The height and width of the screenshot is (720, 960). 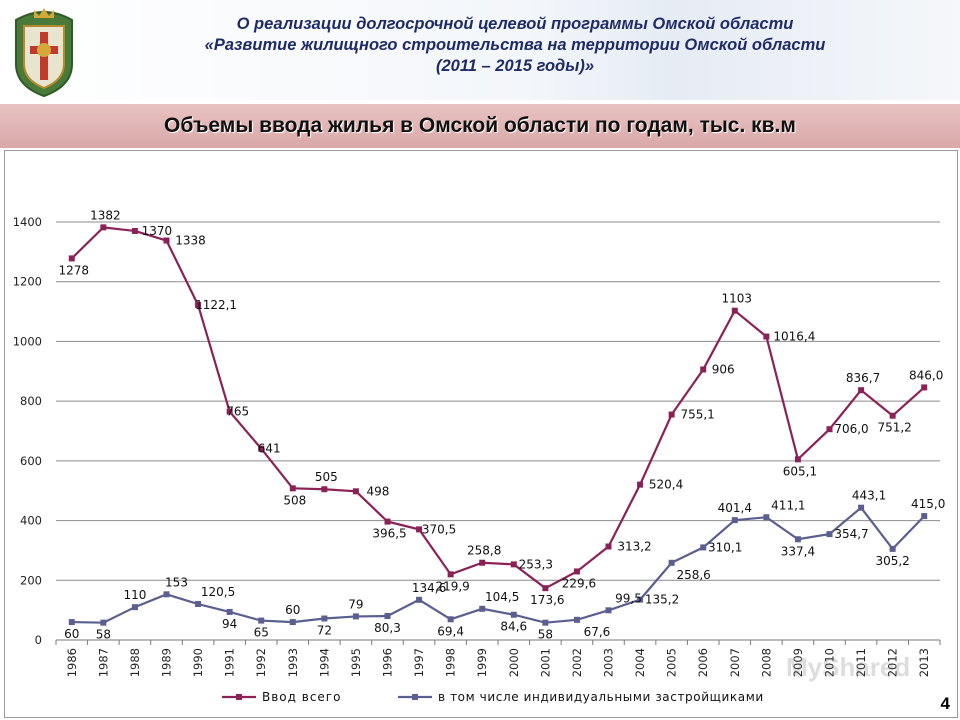 I want to click on data-label: 67,6, so click(x=597, y=632).